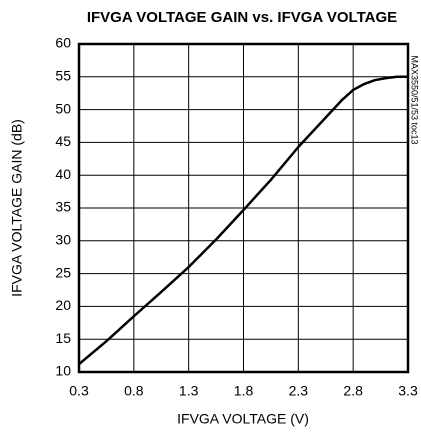  What do you see at coordinates (63, 76) in the screenshot?
I see `y-tick-label: 55` at bounding box center [63, 76].